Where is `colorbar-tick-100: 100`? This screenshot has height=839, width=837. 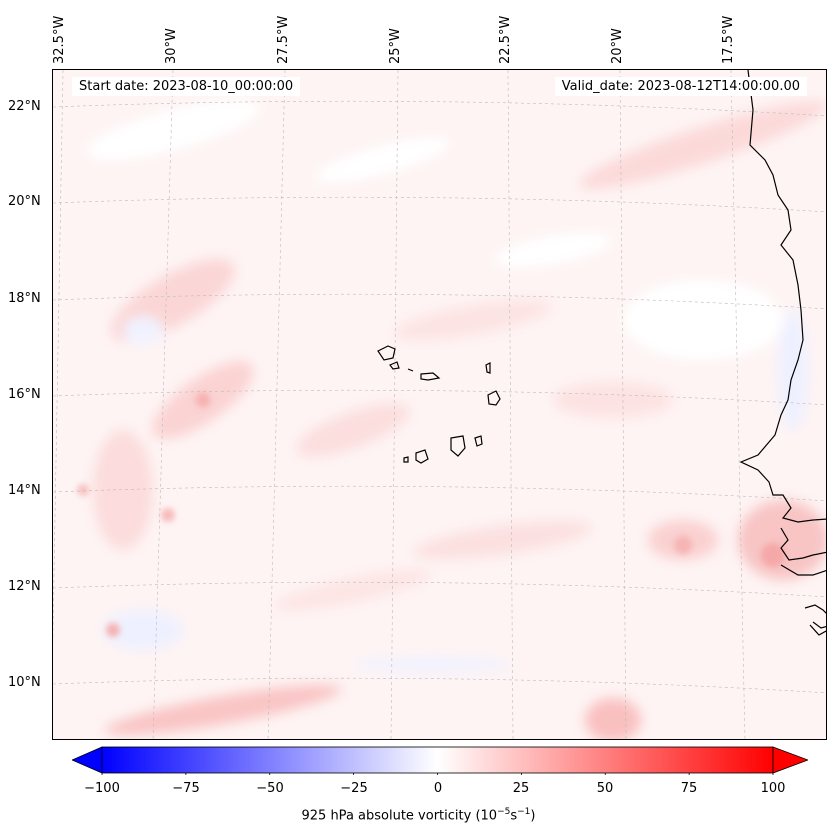 colorbar-tick-100: 100 is located at coordinates (773, 788).